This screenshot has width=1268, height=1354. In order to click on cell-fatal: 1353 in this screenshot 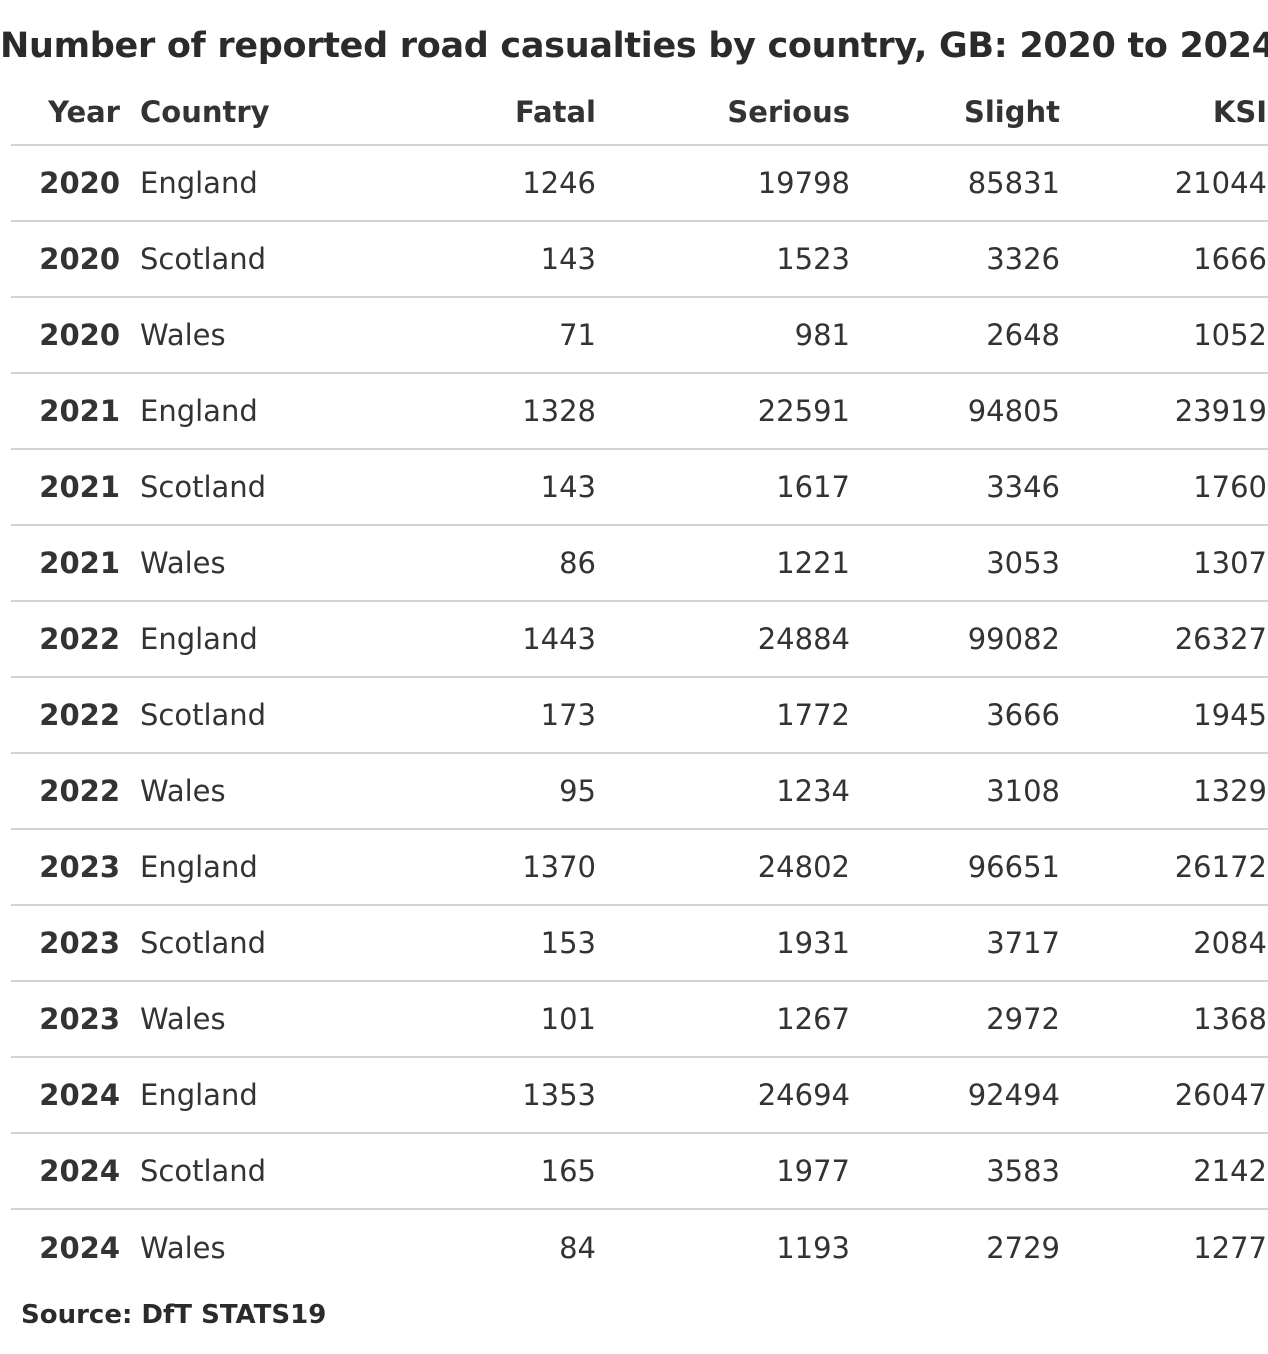, I will do `click(468, 1095)`.